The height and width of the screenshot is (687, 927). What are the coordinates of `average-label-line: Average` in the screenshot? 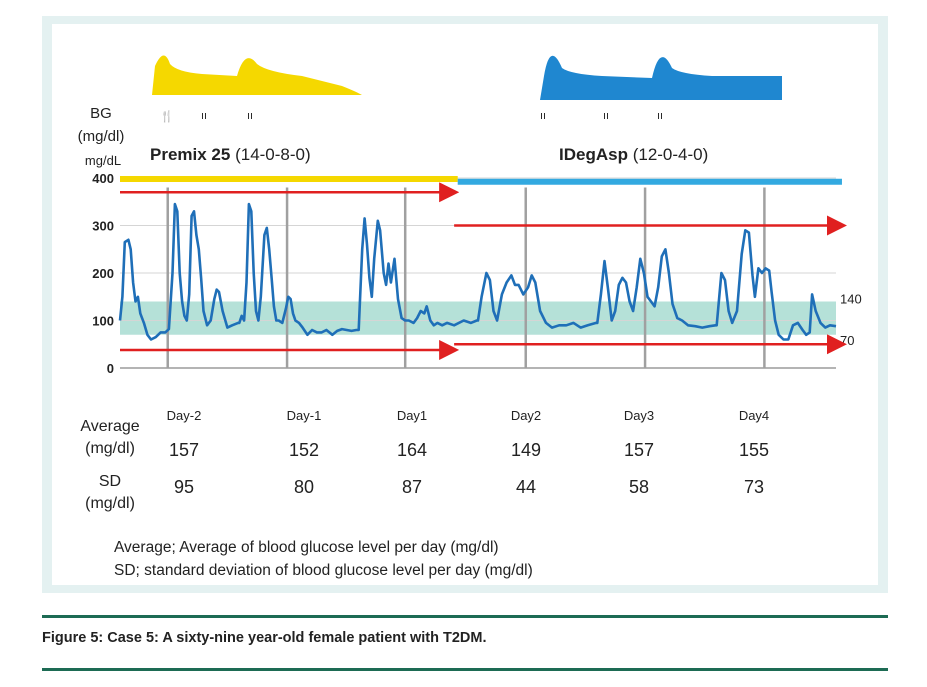 It's located at (110, 426).